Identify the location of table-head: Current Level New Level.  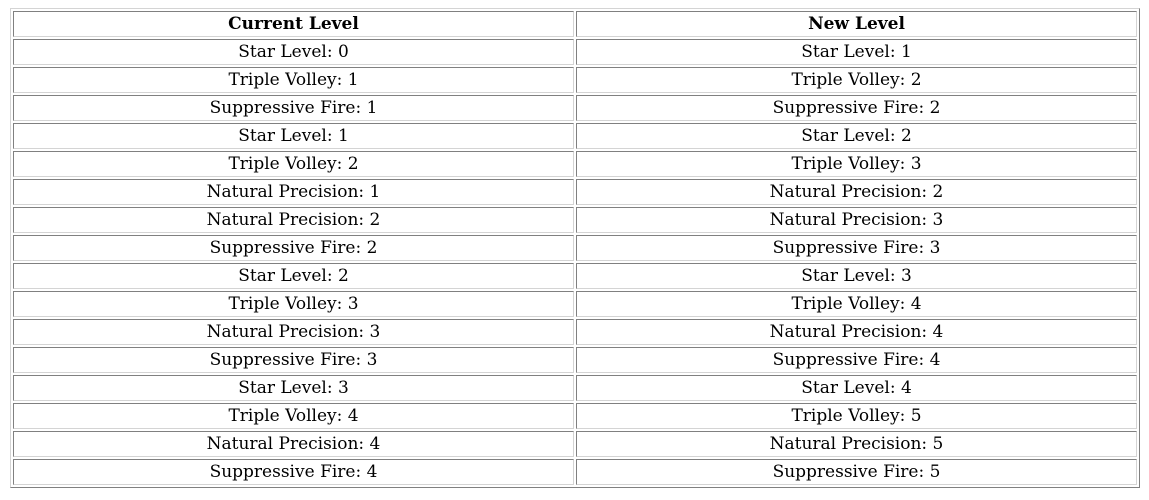
(575, 24).